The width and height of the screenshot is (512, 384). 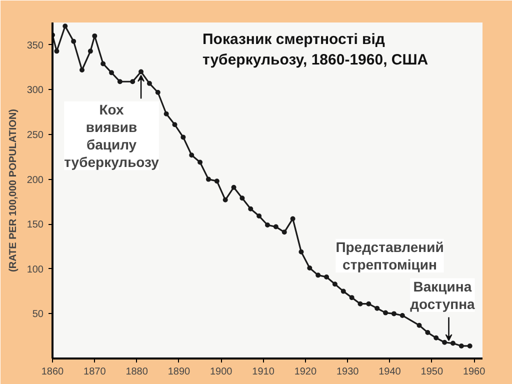 I want to click on x-tick-label: 1920, so click(x=306, y=372).